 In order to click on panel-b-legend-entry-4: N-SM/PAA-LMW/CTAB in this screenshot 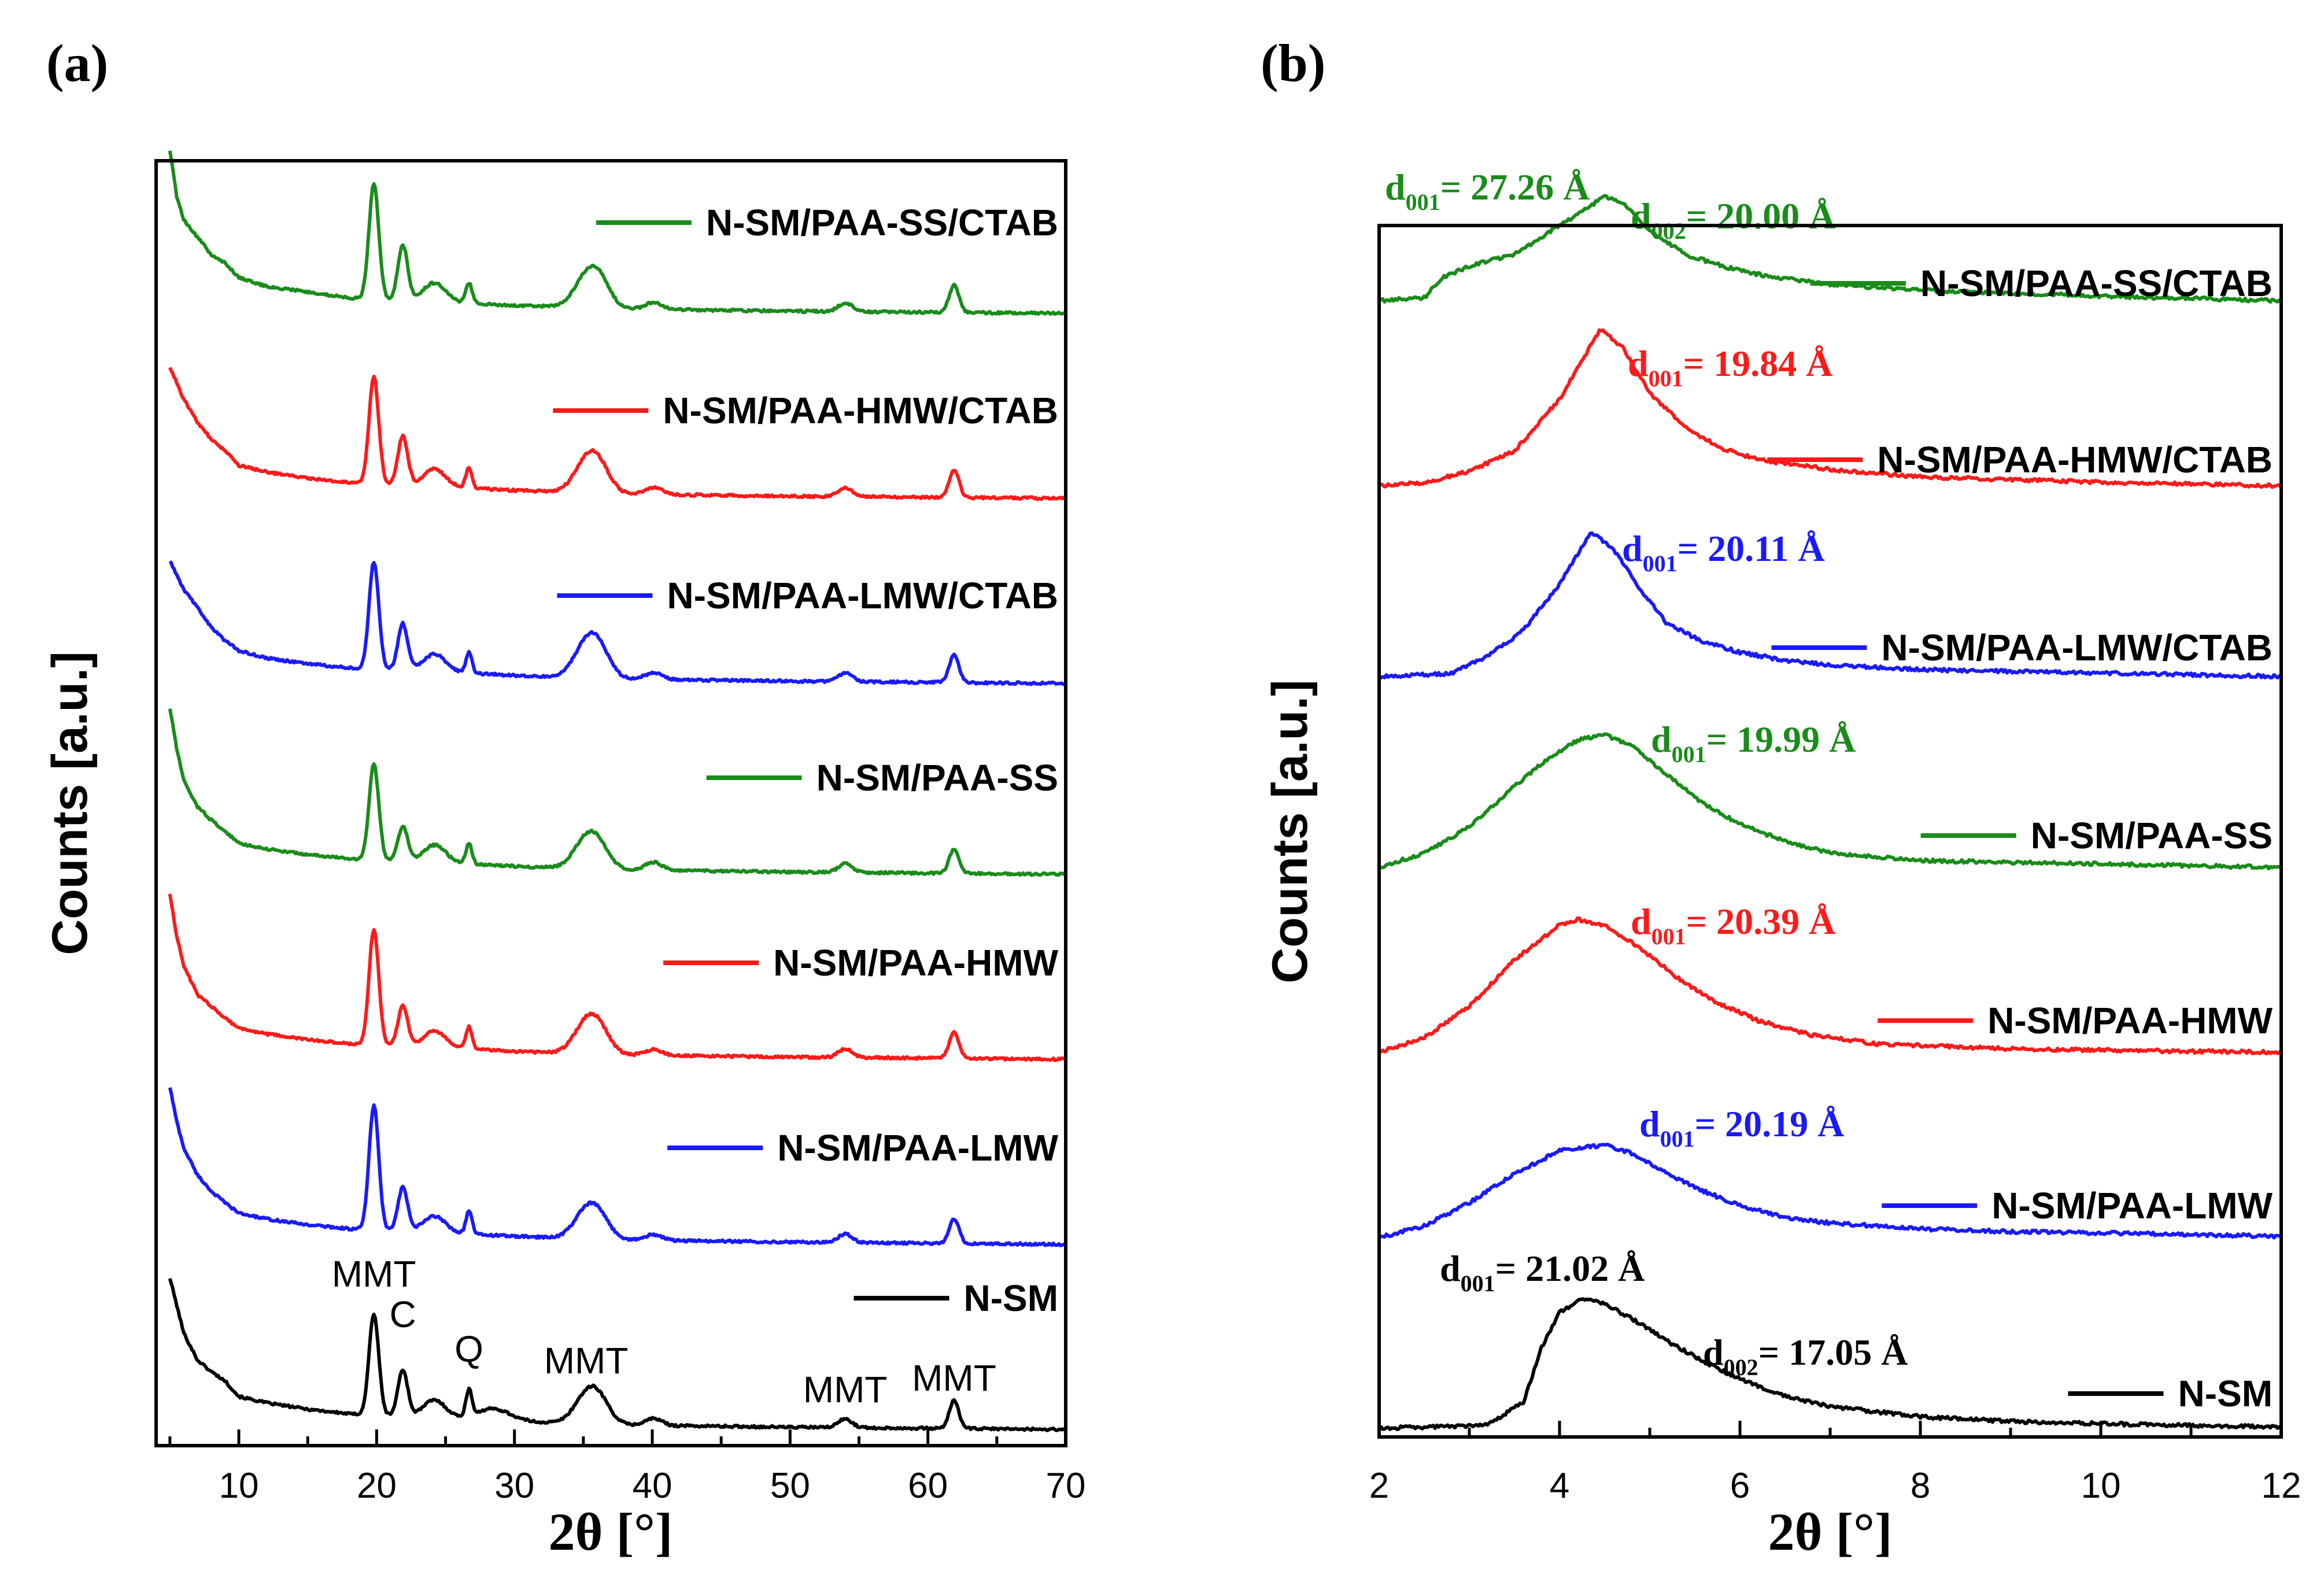, I will do `click(2022, 647)`.